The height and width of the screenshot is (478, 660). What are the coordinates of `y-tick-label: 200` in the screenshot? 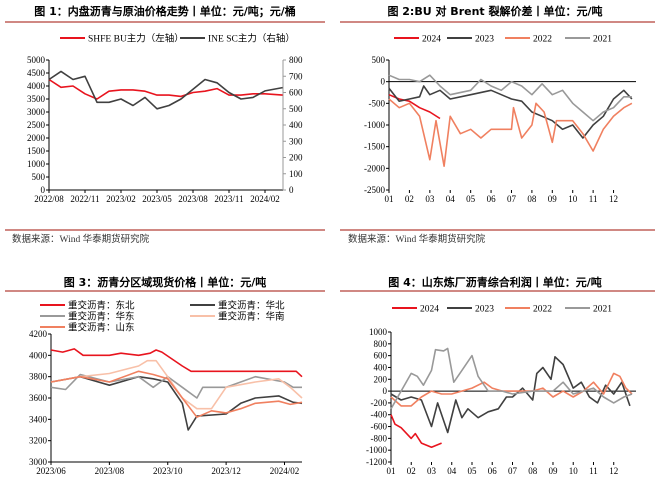 It's located at (381, 379).